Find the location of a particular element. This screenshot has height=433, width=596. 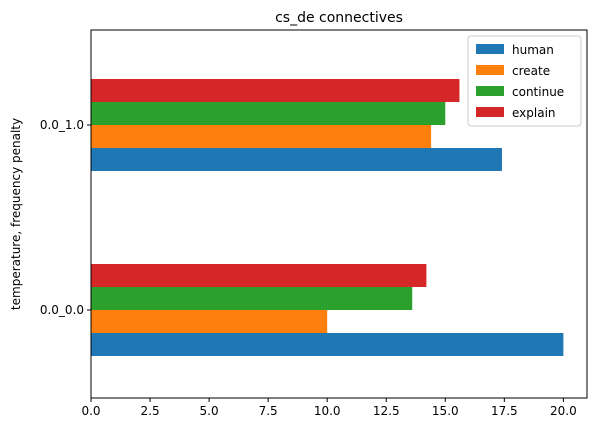

legend-swatch-continue is located at coordinates (490, 91).